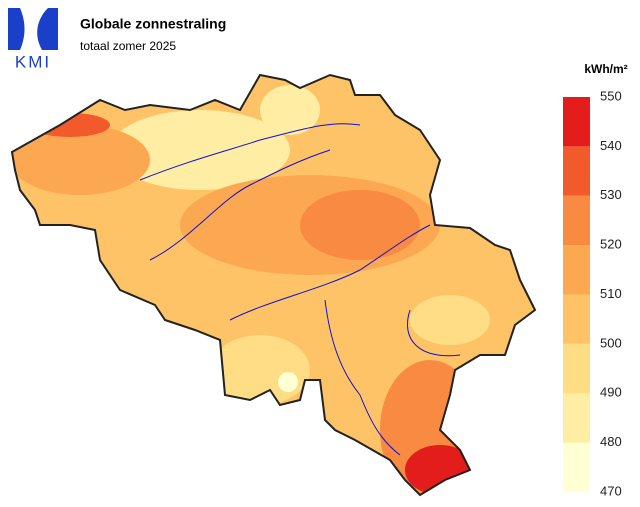 This screenshot has width=640, height=507. What do you see at coordinates (611, 145) in the screenshot?
I see `legend-tick-label: 540` at bounding box center [611, 145].